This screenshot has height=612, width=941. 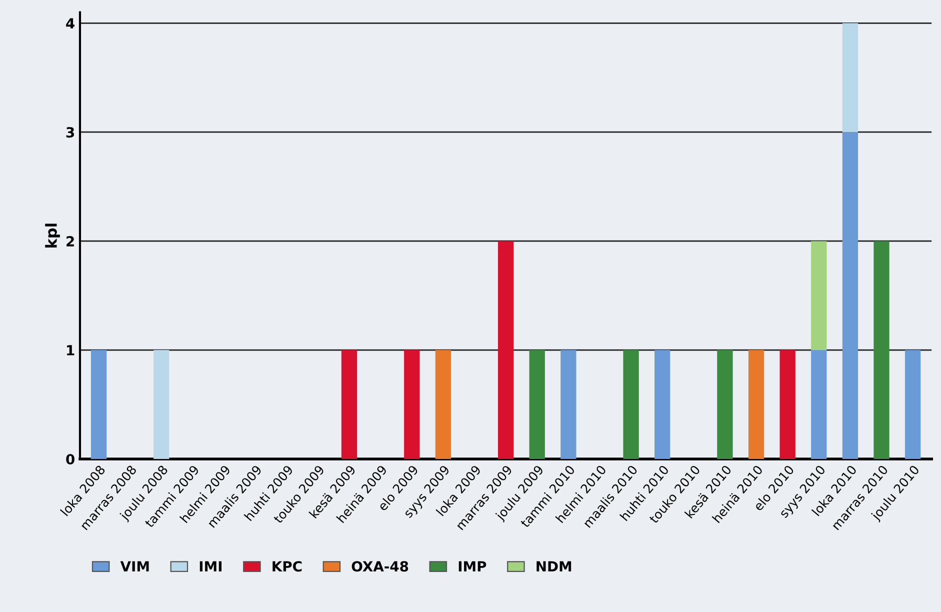 What do you see at coordinates (287, 566) in the screenshot?
I see `legend-label: KPC` at bounding box center [287, 566].